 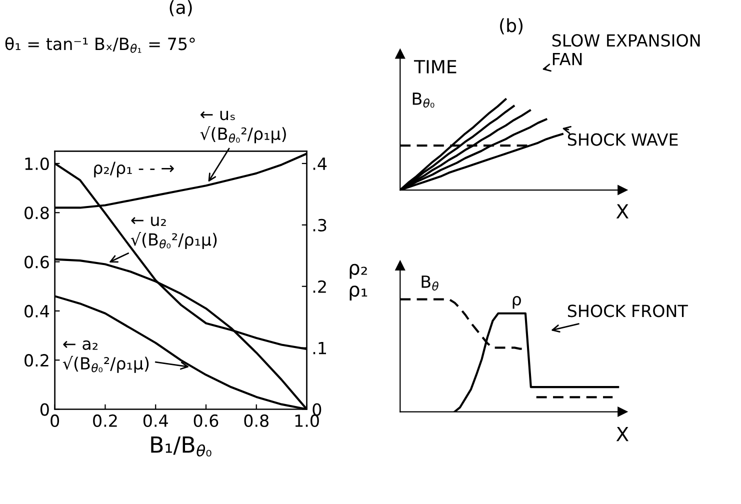 I want to click on text: SLOW EXPANSION FAN, so click(x=626, y=50).